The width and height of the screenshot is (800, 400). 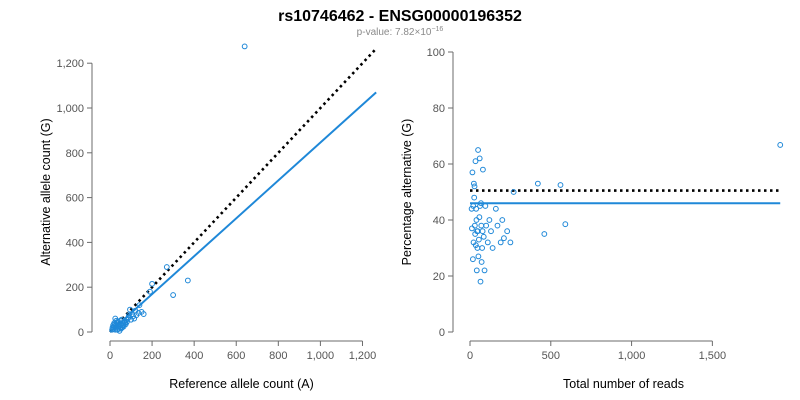 I want to click on y-axis-label: Alternative allele count (G), so click(x=46, y=191).